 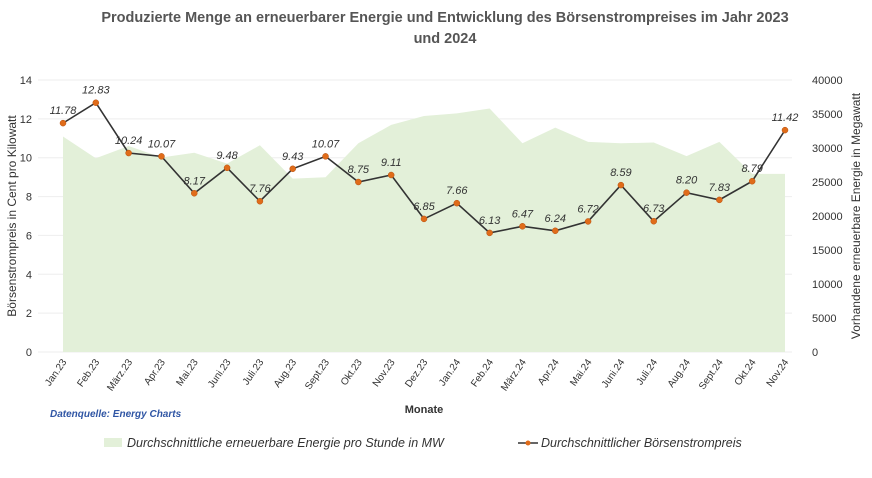 What do you see at coordinates (523, 214) in the screenshot?
I see `price-data-label: 6.47` at bounding box center [523, 214].